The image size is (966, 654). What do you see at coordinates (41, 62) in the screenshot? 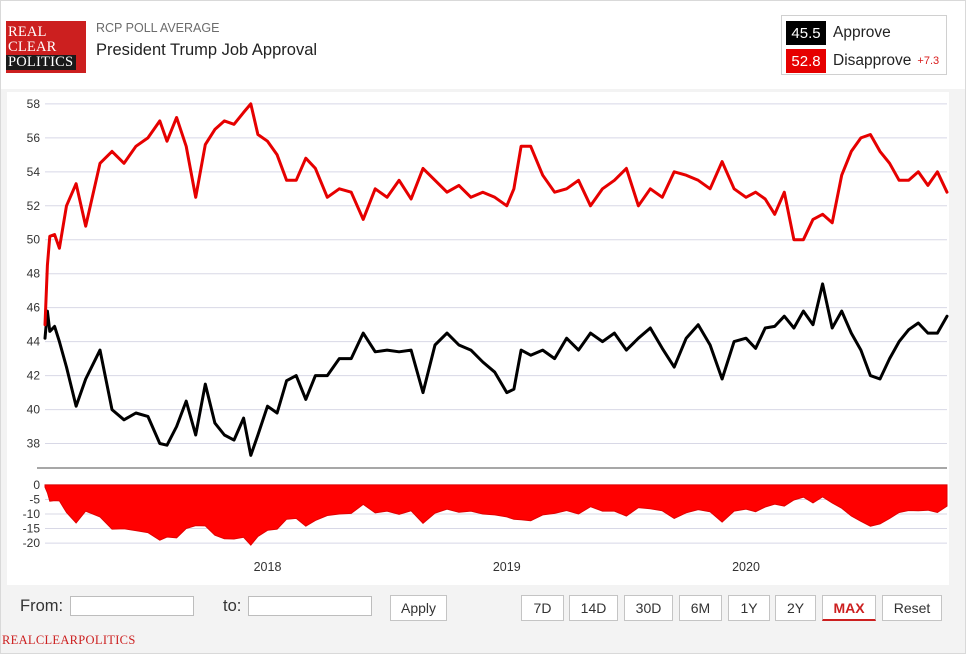
I see `logo-line-3: POLITICS` at bounding box center [41, 62].